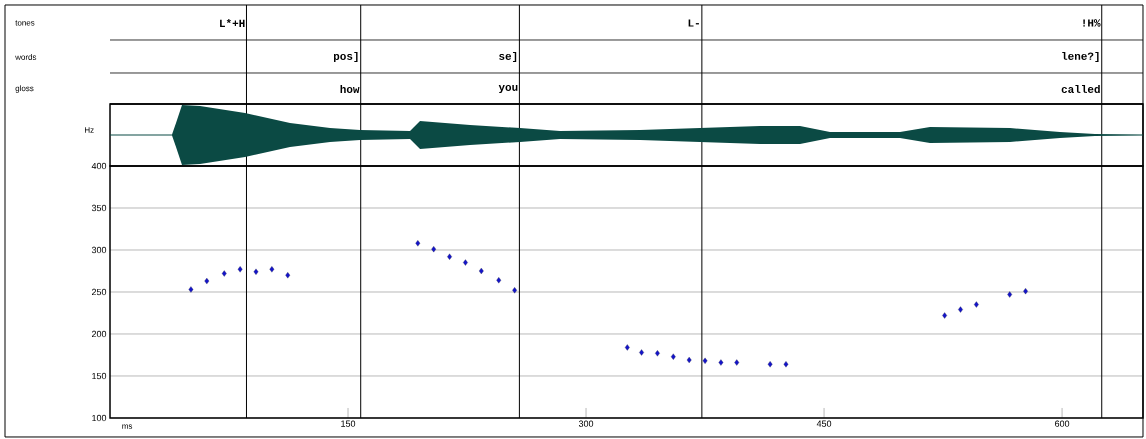 This screenshot has height=439, width=1146. I want to click on annotation: L*+H, so click(232, 23).